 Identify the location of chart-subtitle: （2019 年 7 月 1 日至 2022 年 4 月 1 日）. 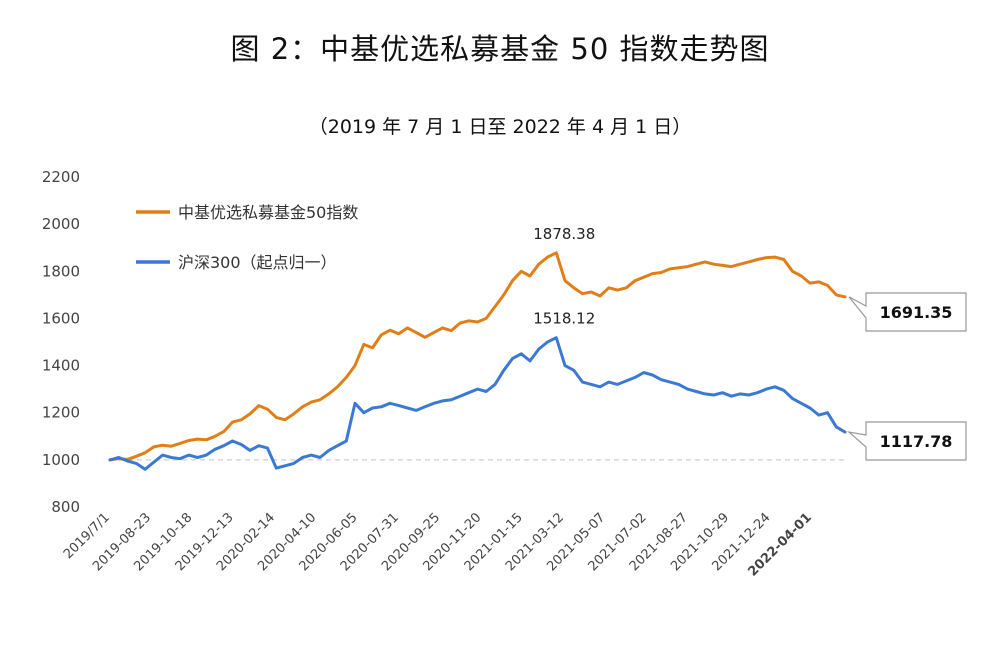
(500, 127).